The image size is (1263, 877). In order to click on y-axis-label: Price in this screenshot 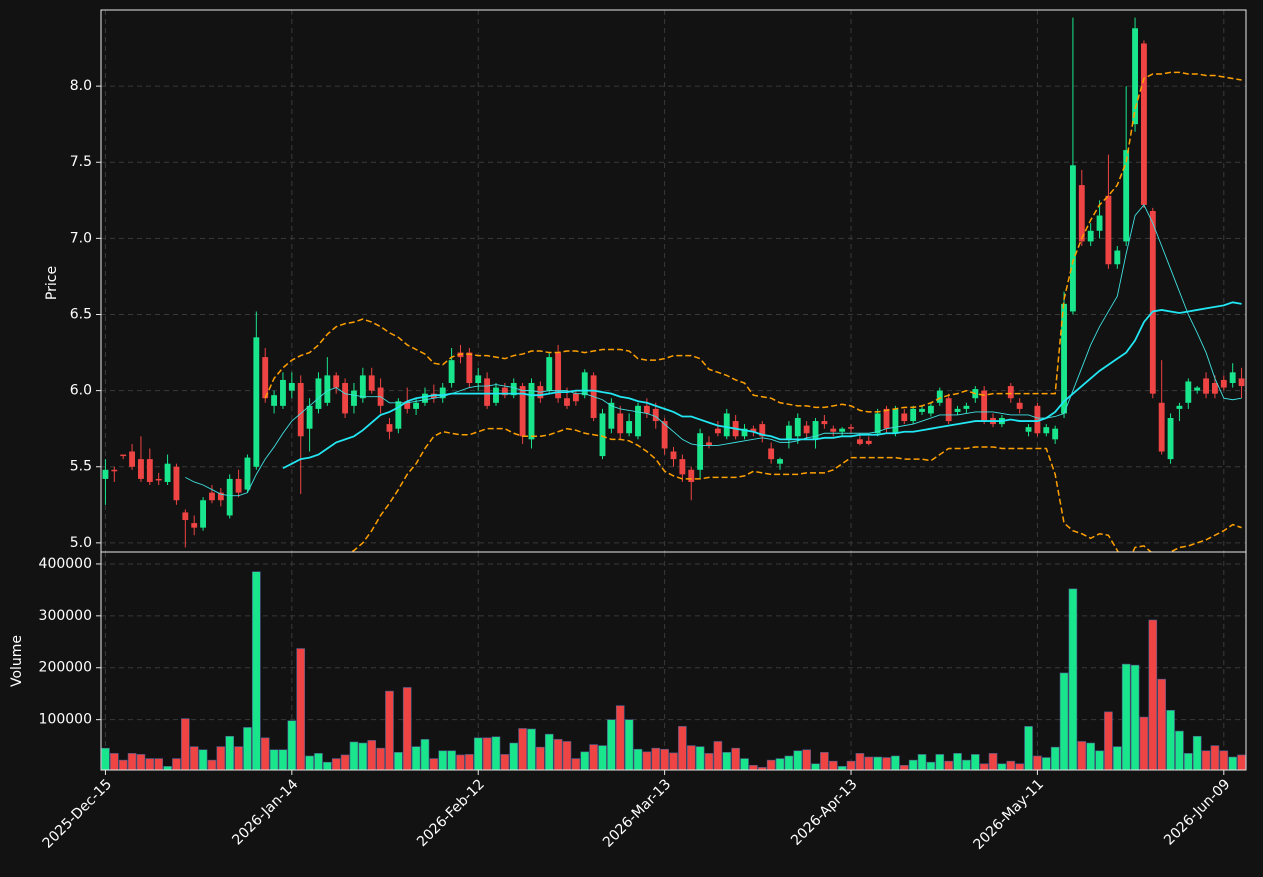, I will do `click(52, 283)`.